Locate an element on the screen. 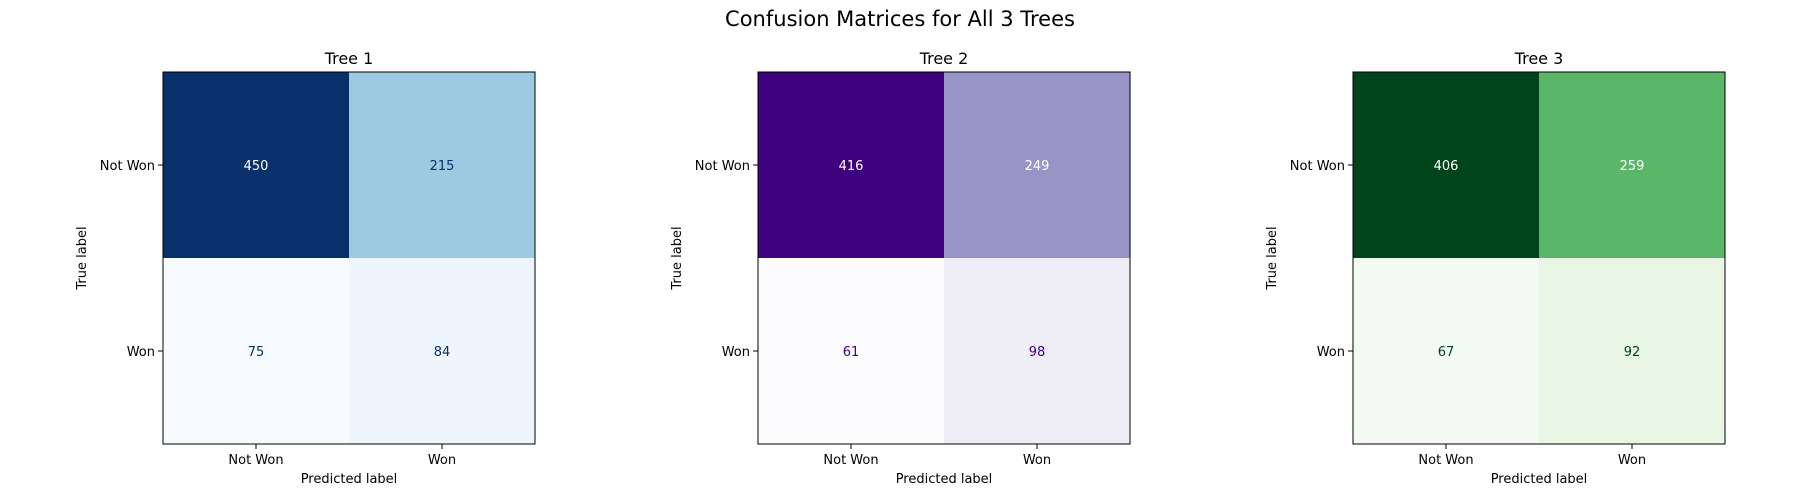 The width and height of the screenshot is (1800, 500). cell-value-label: 75 is located at coordinates (256, 352).